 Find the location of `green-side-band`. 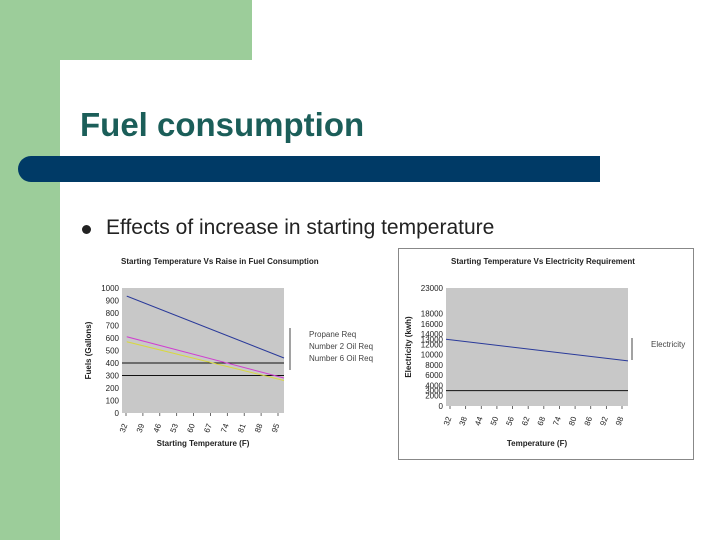

green-side-band is located at coordinates (30, 270).